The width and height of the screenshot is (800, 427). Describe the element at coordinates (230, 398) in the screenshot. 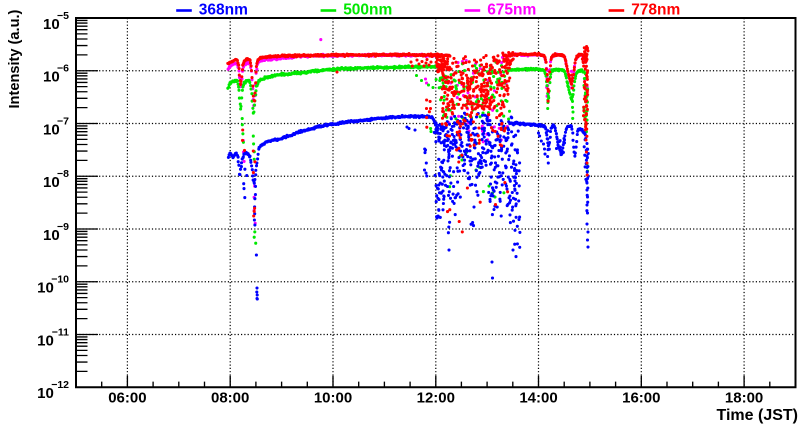

I see `svg-text: 08:00` at that location.